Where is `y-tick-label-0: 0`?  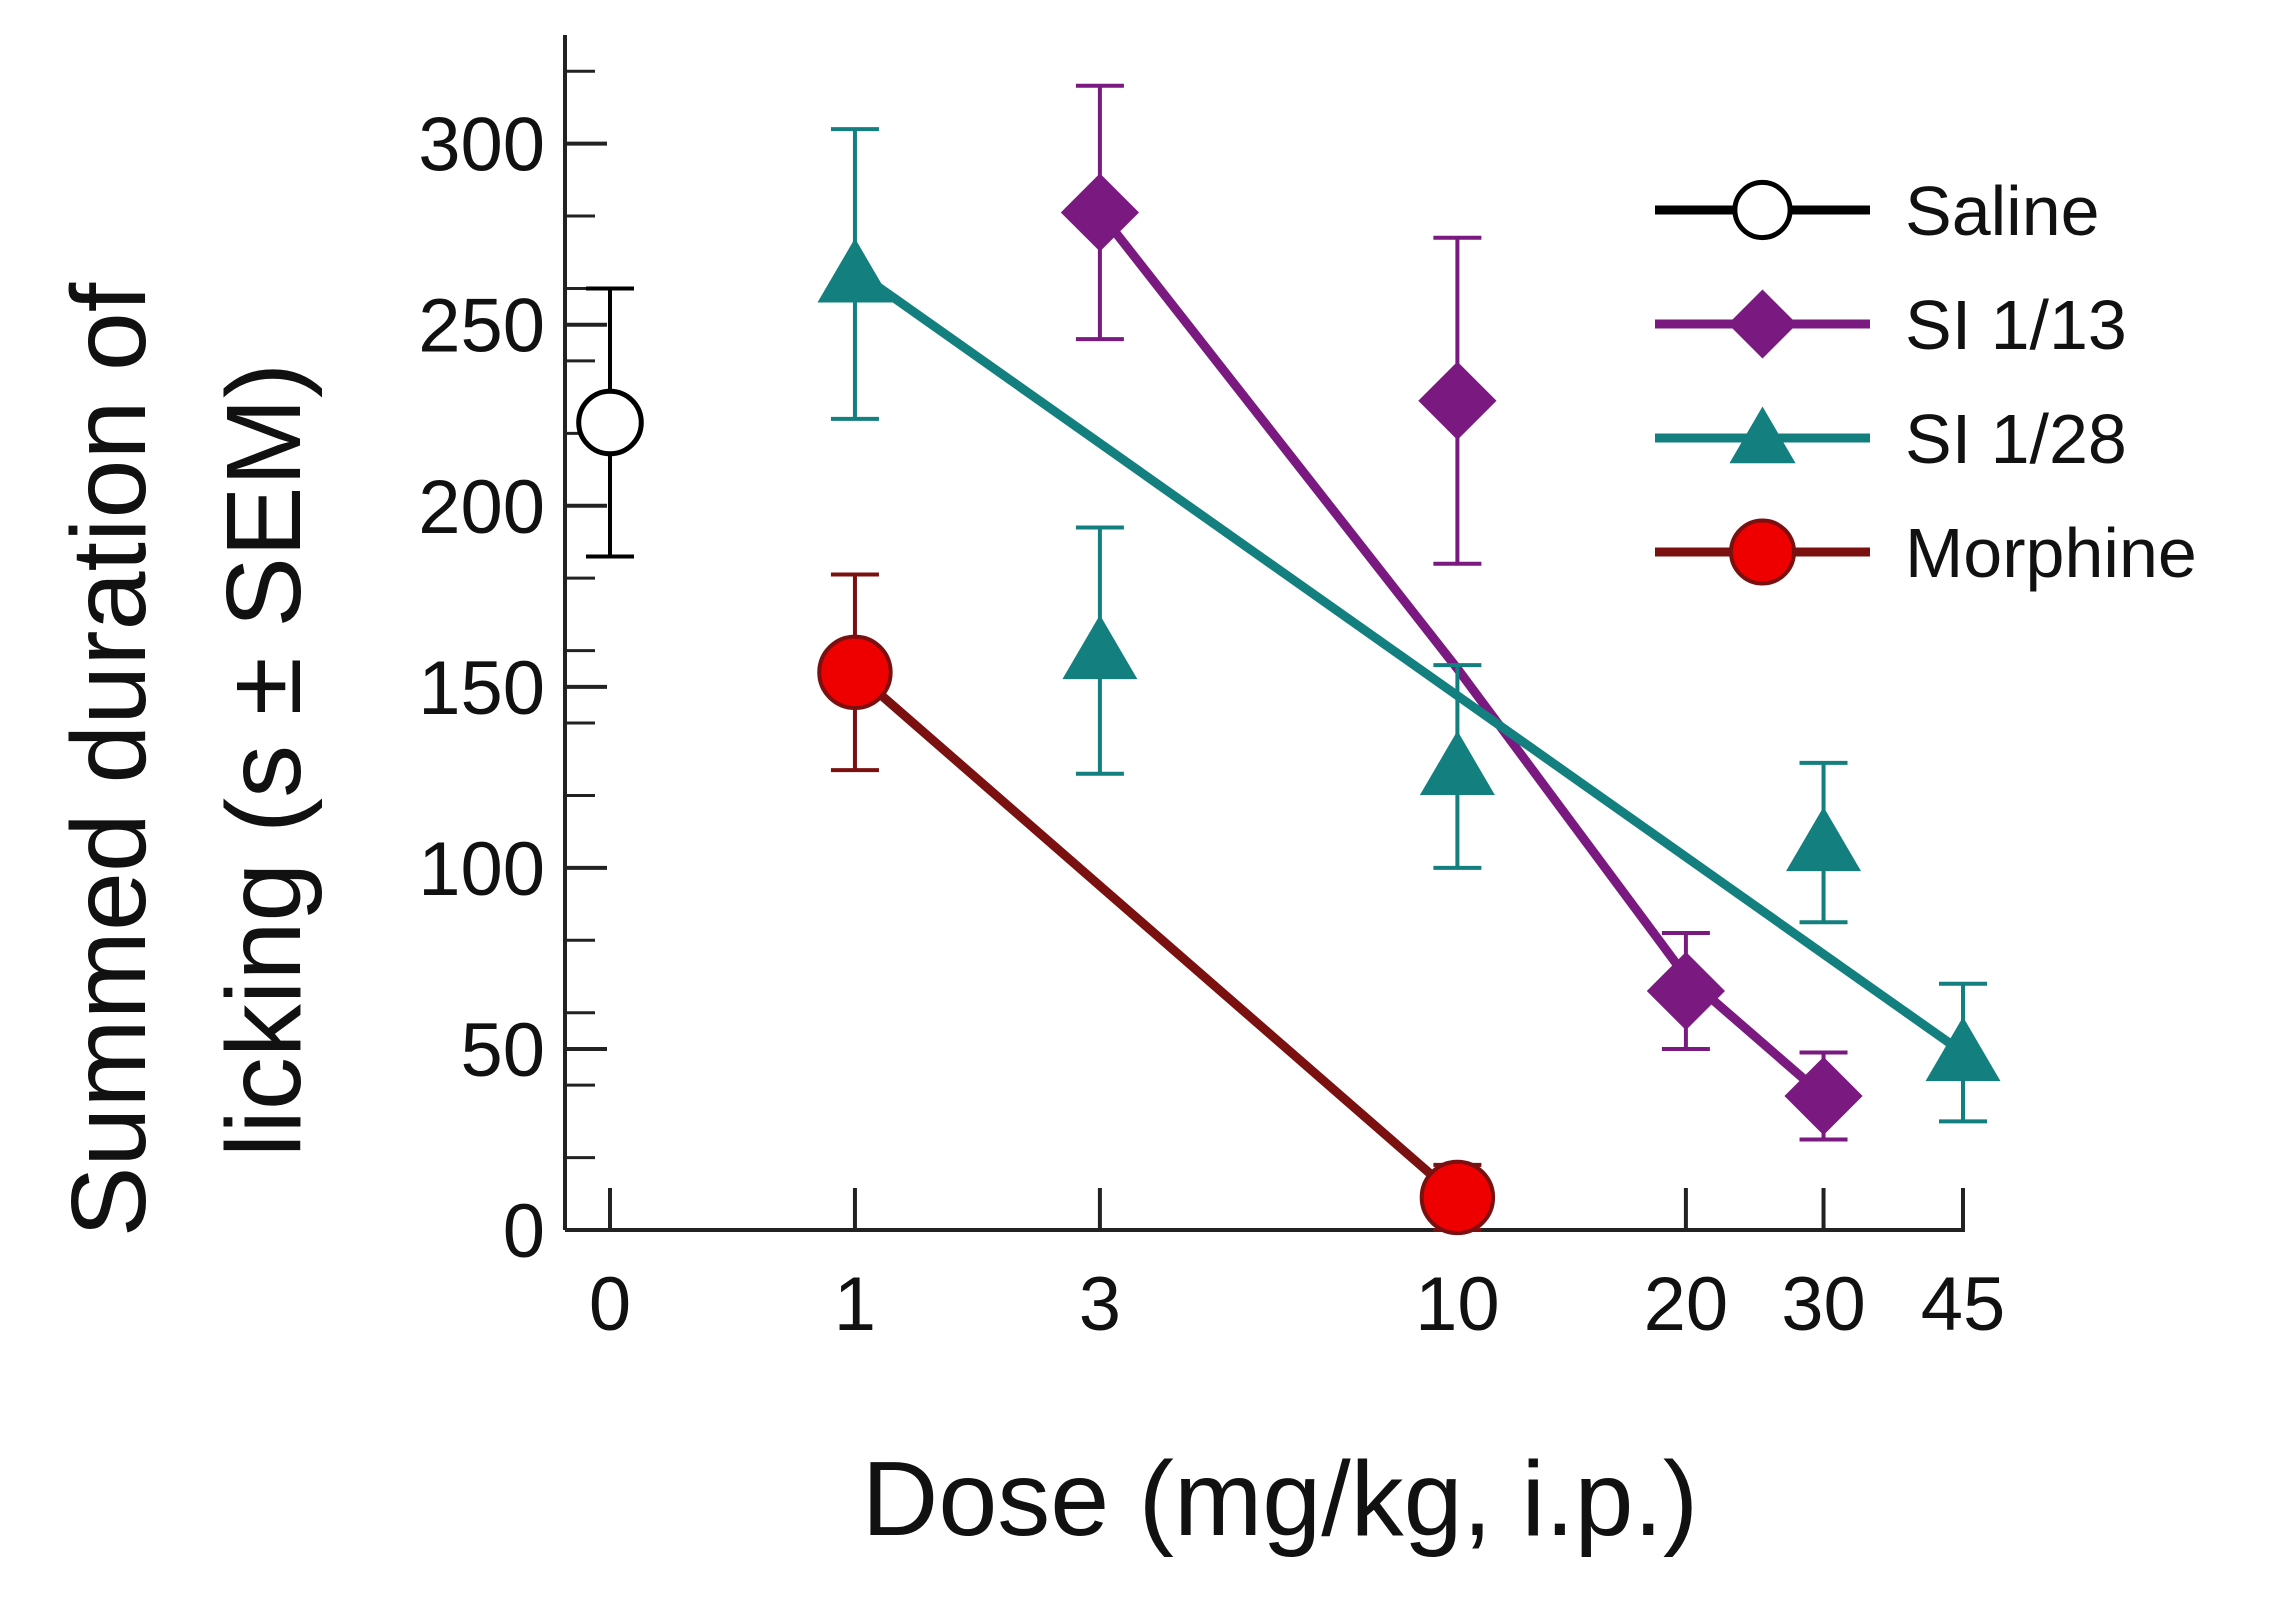 y-tick-label-0: 0 is located at coordinates (524, 1231).